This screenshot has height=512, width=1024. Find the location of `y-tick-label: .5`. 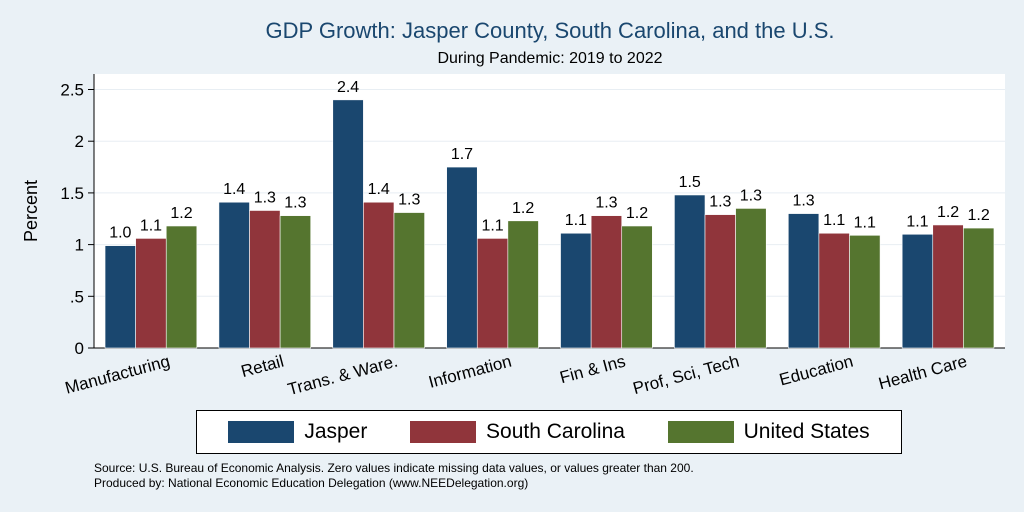

y-tick-label: .5 is located at coordinates (77, 296).